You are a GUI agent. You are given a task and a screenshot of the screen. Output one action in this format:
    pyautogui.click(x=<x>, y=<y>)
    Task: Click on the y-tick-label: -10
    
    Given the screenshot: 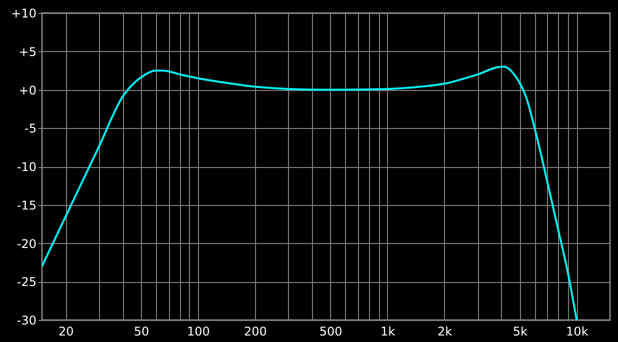 What is the action you would take?
    pyautogui.click(x=26, y=167)
    